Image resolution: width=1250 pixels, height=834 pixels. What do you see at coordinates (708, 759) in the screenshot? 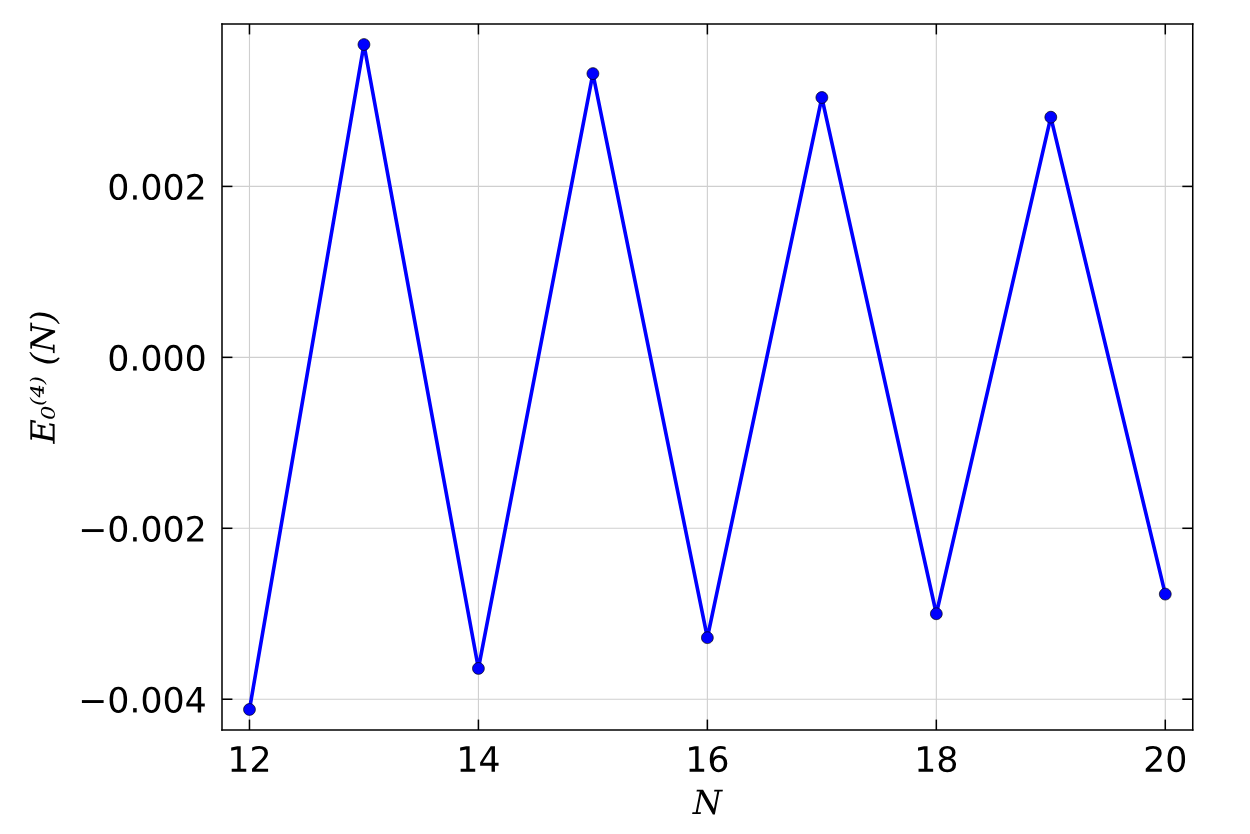
I see `x-tick-label: 16` at bounding box center [708, 759].